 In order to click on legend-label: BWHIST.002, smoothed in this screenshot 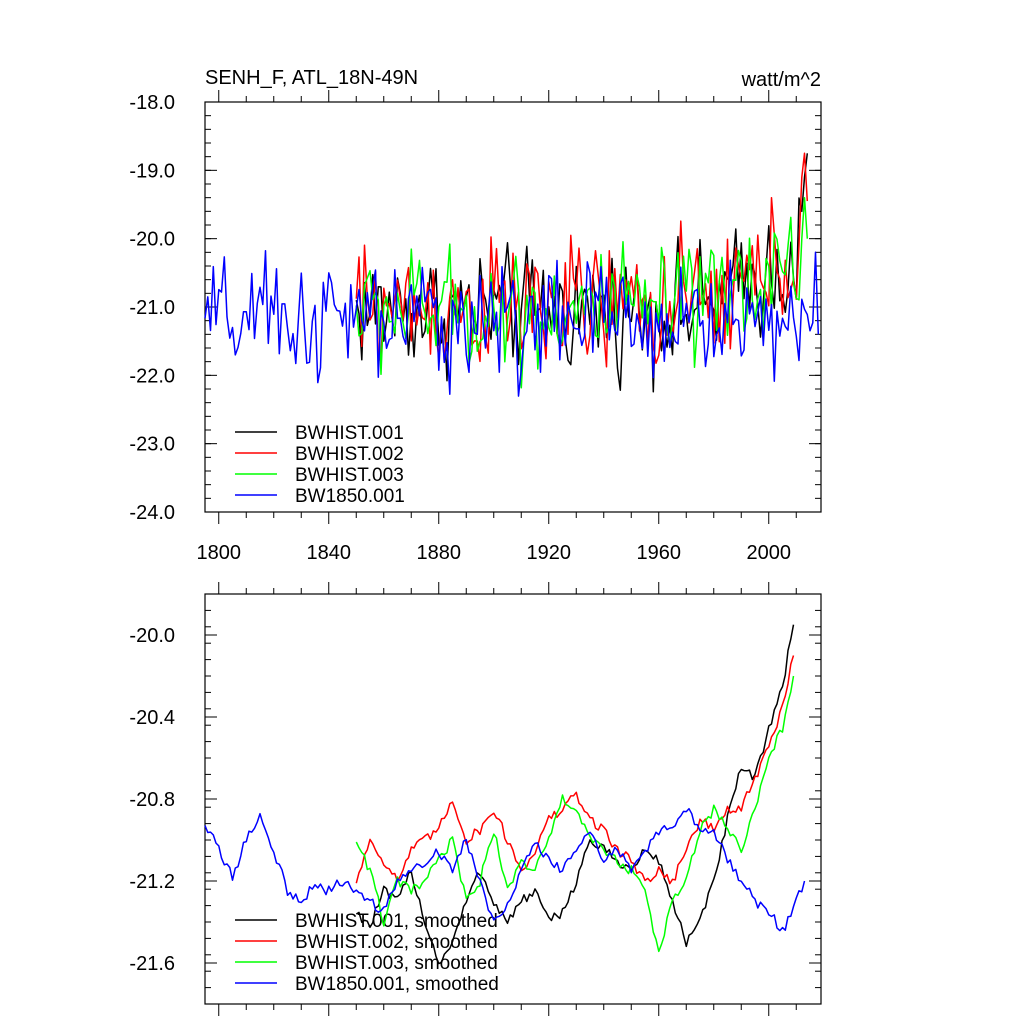, I will do `click(396, 942)`.